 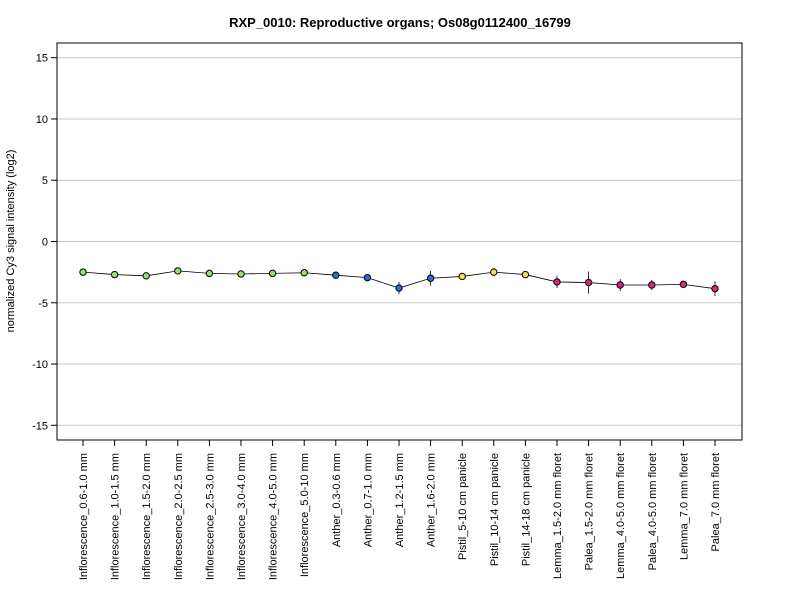 I want to click on y-tick-label: 0, so click(x=45, y=243).